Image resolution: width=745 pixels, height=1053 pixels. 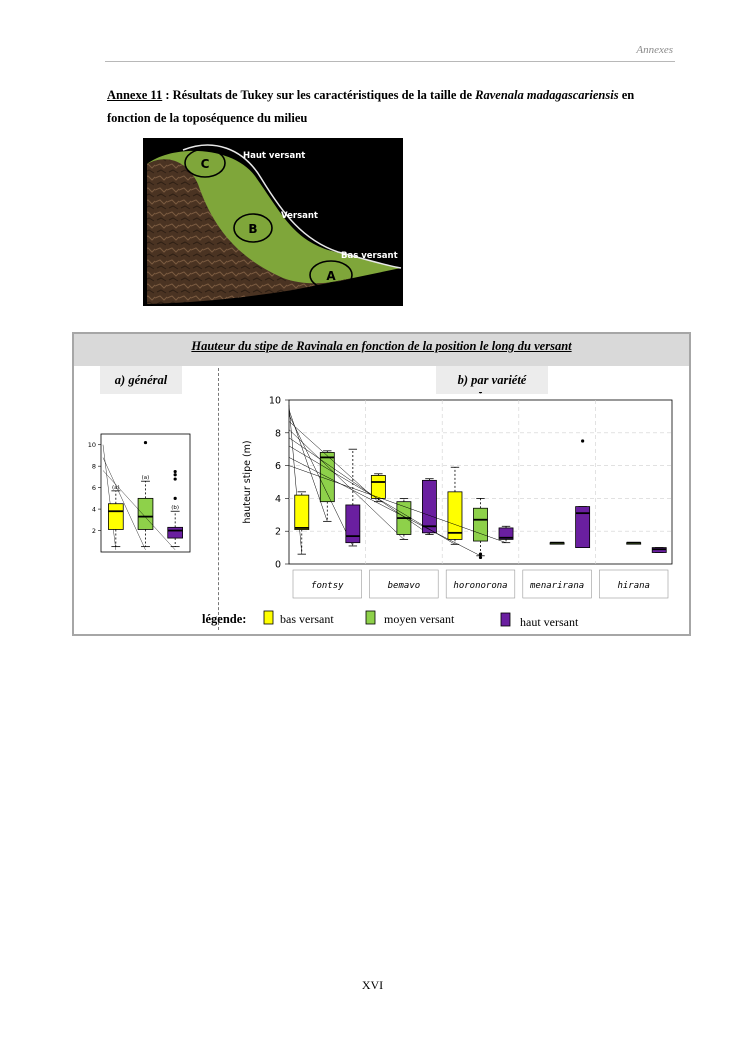 I want to click on variety-ytick-label-3: 6, so click(x=278, y=466).